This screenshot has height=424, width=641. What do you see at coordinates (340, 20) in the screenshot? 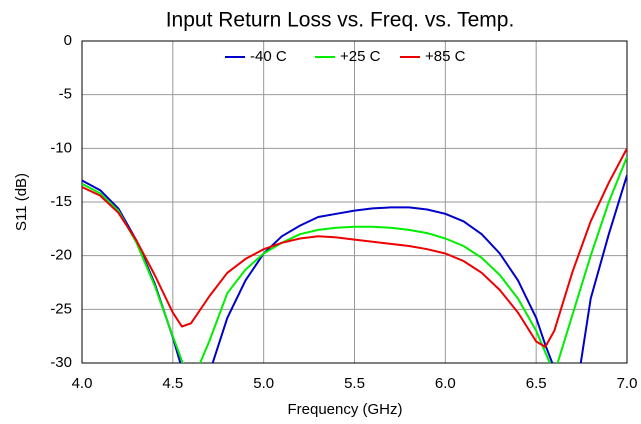
I see `chart-title: Input Return Loss vs. Freq. vs. Temp.` at bounding box center [340, 20].